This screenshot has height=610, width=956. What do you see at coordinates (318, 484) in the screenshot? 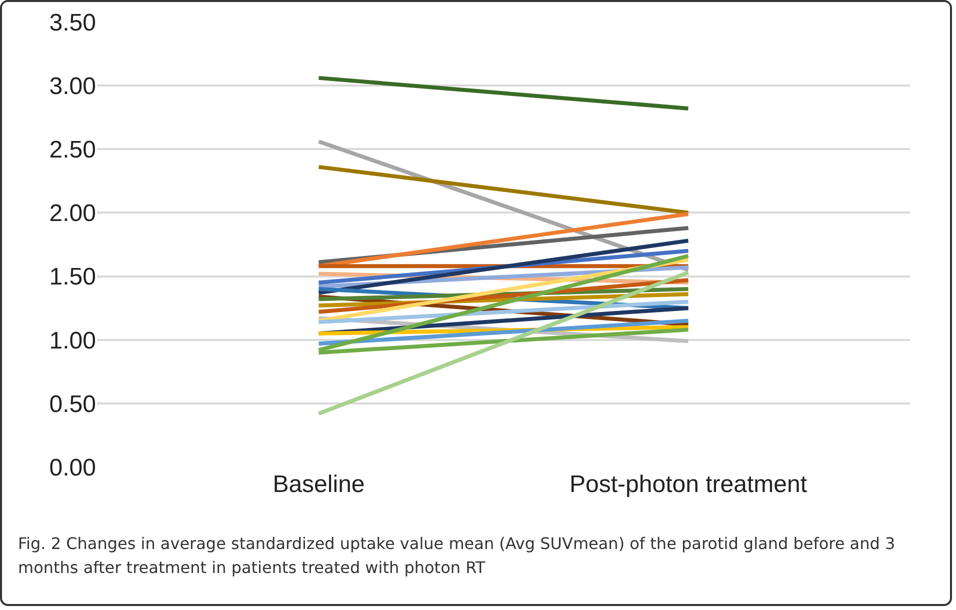
I see `x-tick-label: Baseline` at bounding box center [318, 484].